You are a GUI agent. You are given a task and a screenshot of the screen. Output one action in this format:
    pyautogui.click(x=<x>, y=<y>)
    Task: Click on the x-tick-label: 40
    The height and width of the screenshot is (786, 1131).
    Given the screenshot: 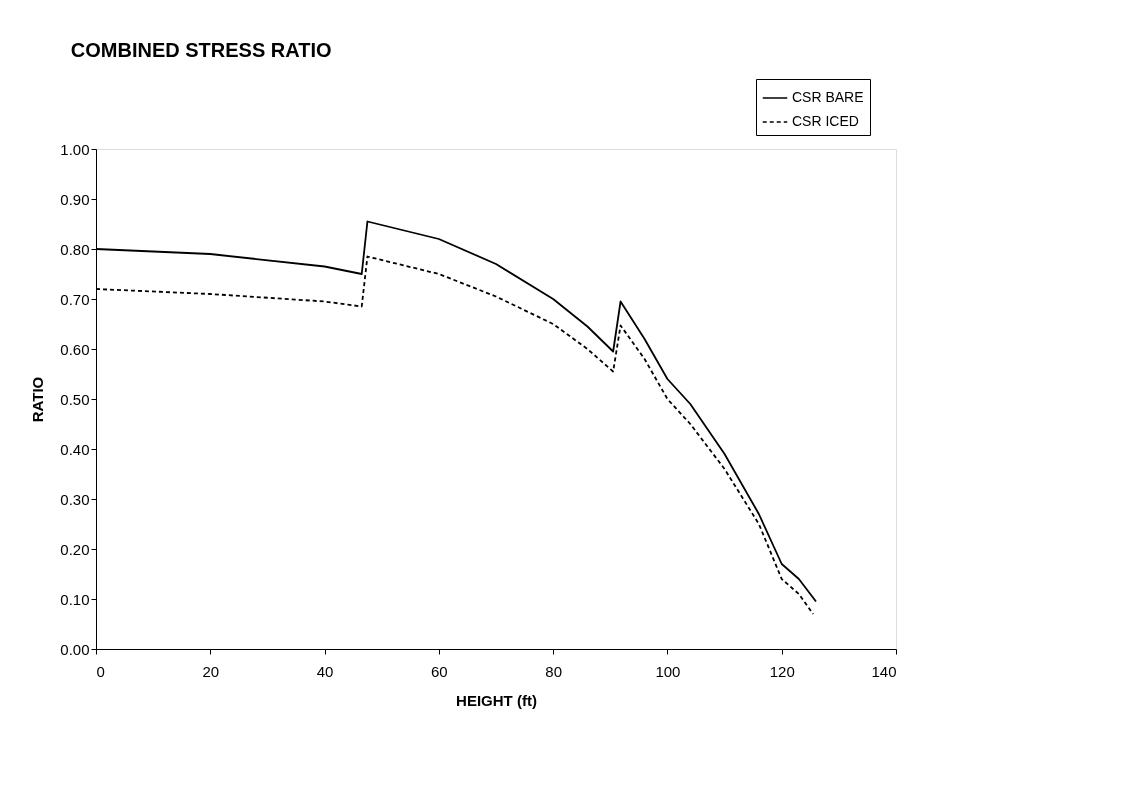 What is the action you would take?
    pyautogui.click(x=325, y=671)
    